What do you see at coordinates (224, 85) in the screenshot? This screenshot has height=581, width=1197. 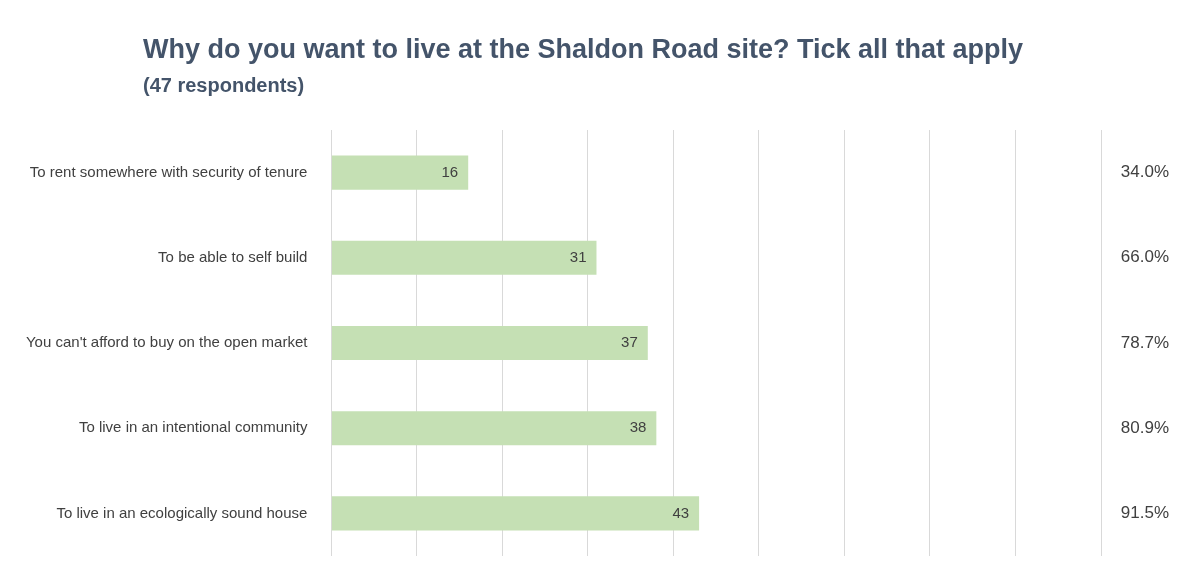 I see `chart-subtitle: (47 respondents)` at bounding box center [224, 85].